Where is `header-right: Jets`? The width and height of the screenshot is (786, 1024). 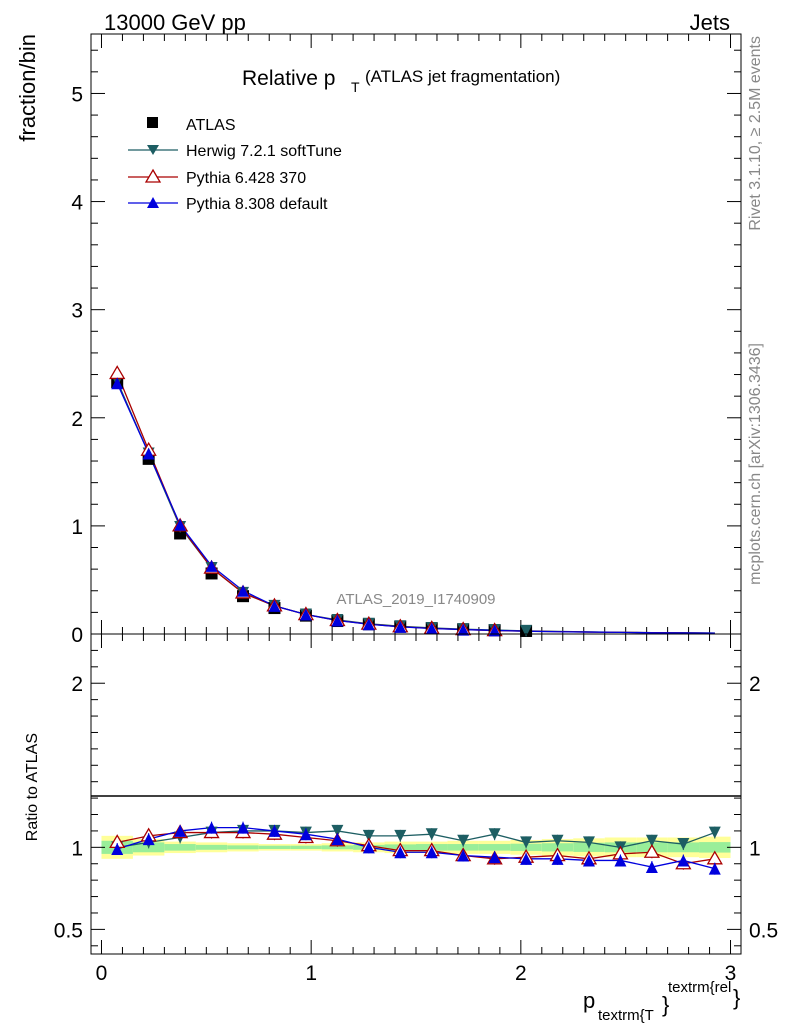
header-right: Jets is located at coordinates (710, 22).